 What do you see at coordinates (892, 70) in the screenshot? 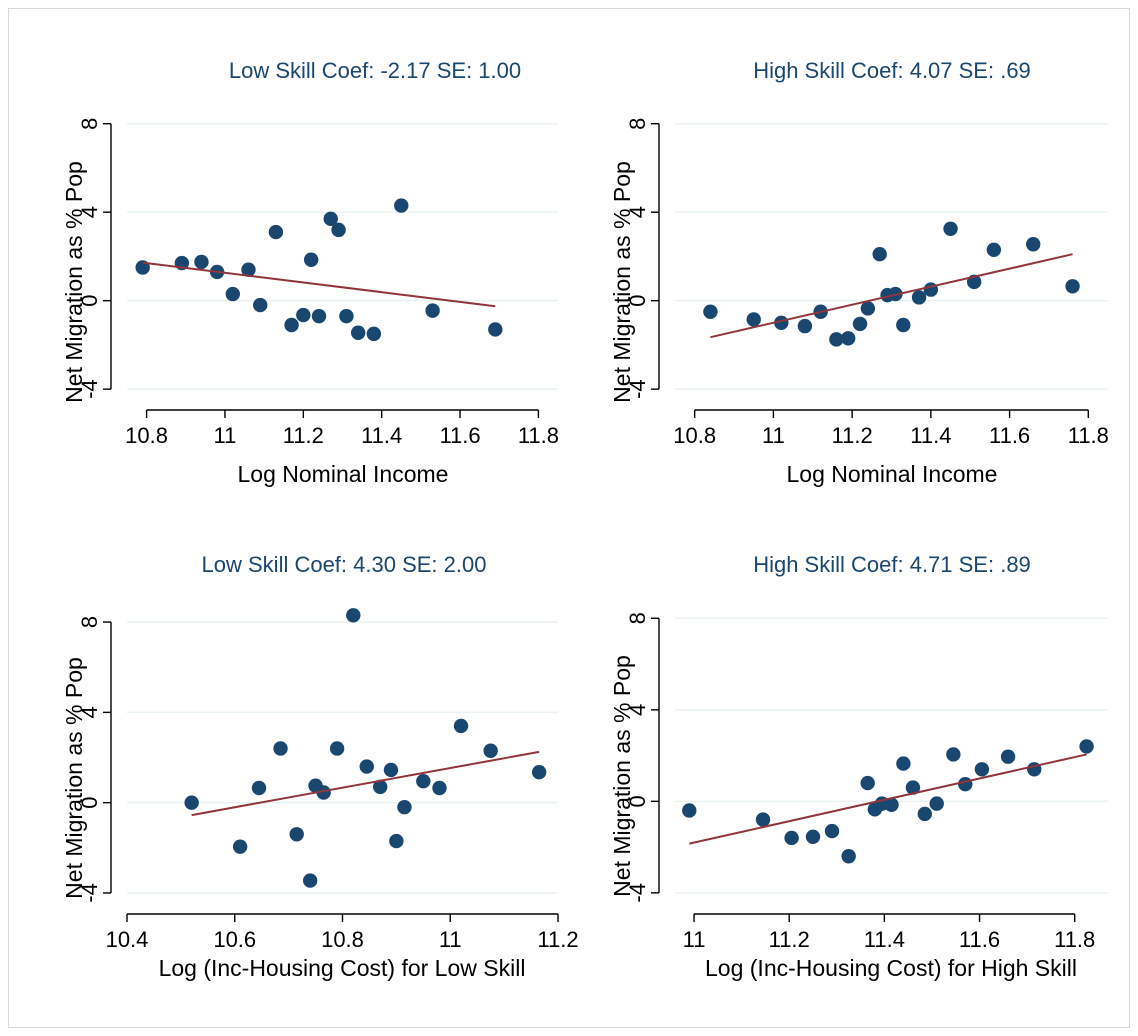
I see `chart-title: High Skill Coef: 4.07 SE: .69` at bounding box center [892, 70].